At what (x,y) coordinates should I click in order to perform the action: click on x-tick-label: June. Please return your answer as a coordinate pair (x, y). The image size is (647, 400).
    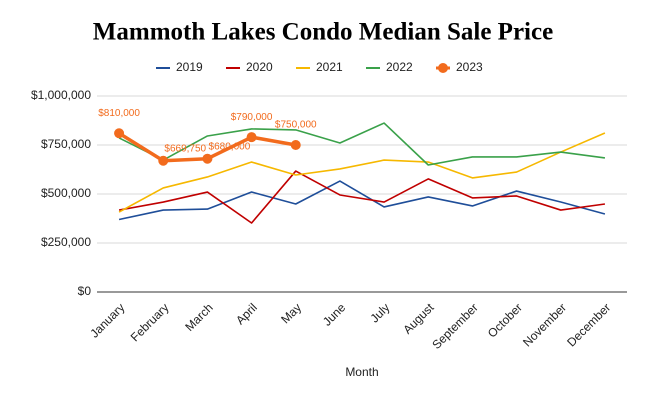
    Looking at the image, I should click on (334, 314).